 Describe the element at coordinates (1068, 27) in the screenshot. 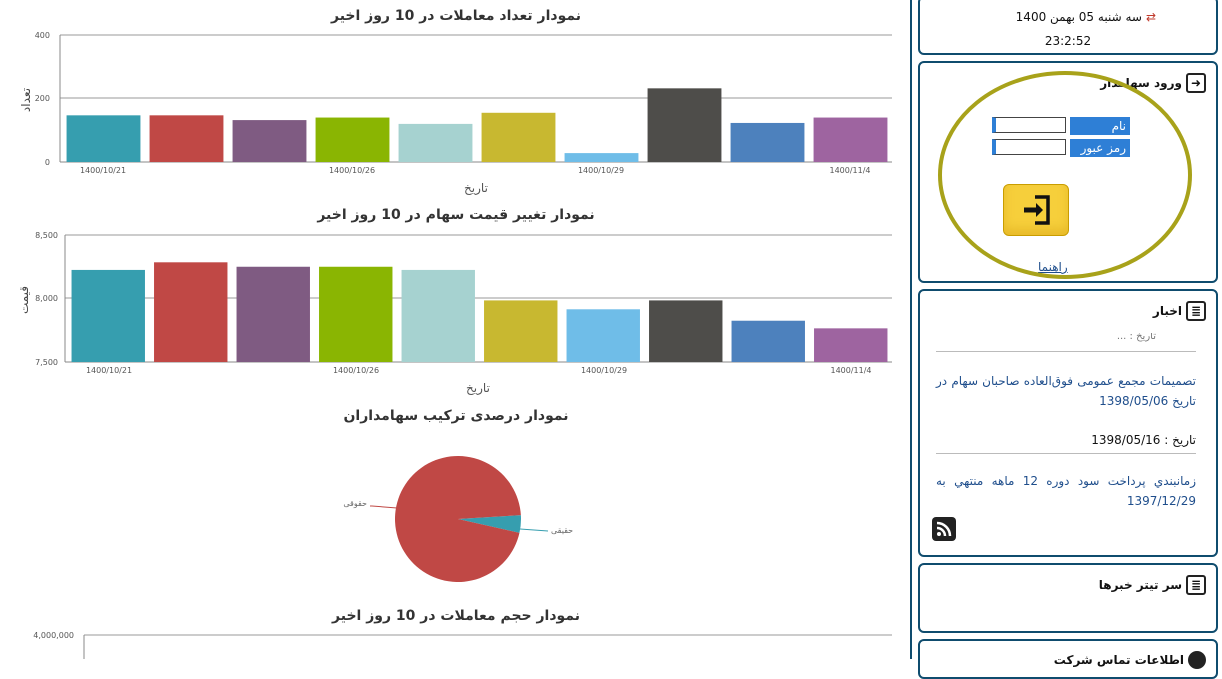

I see `datetime-box: ⇄ سه شنبه 05 بهمن 1400 23:2:52` at that location.